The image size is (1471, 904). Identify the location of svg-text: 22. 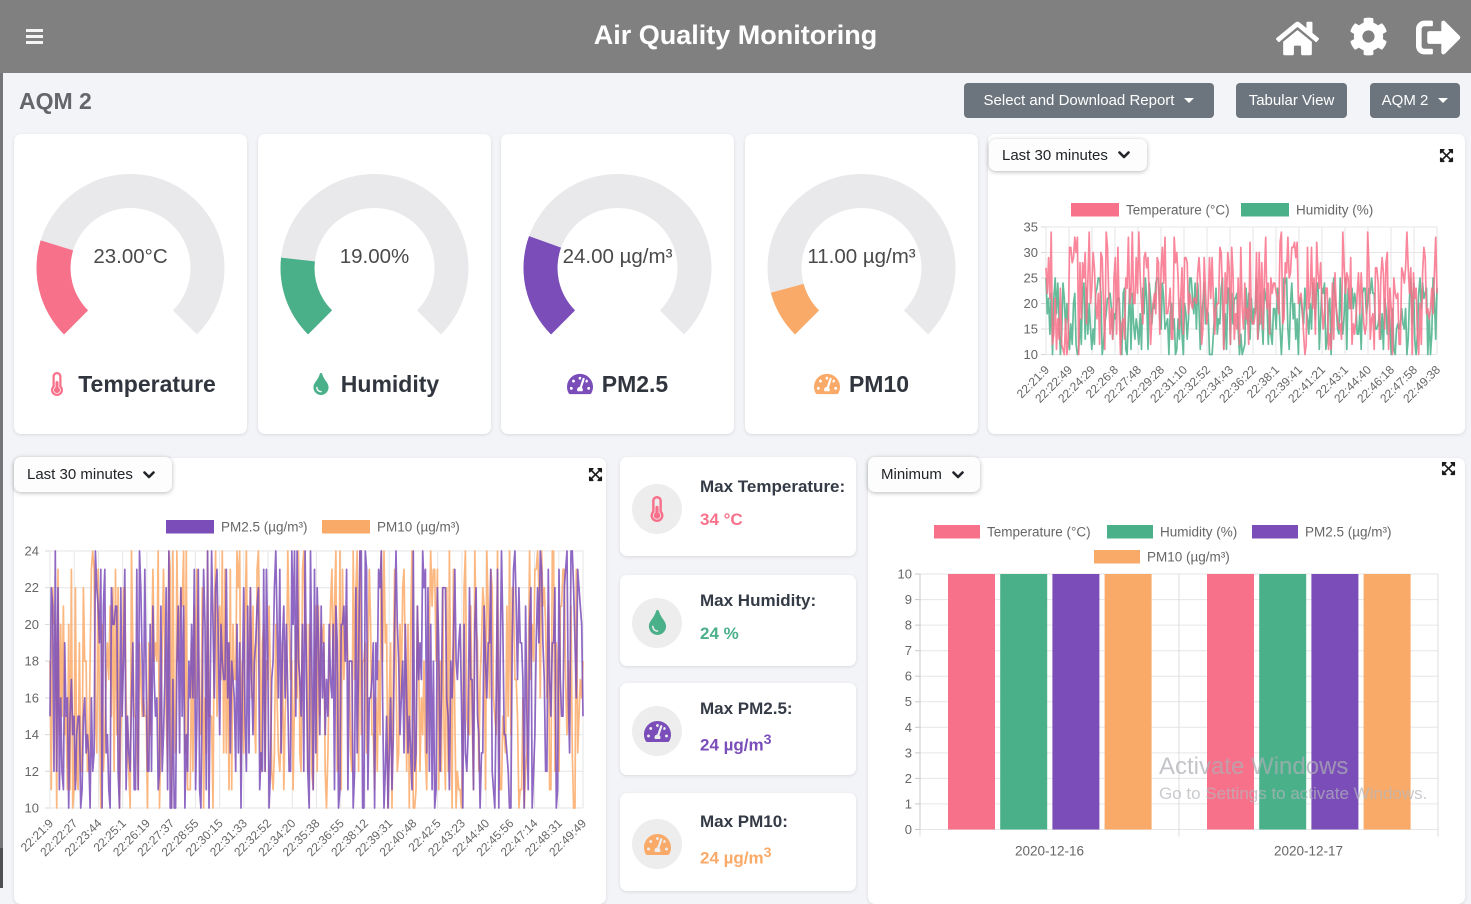
(32, 587).